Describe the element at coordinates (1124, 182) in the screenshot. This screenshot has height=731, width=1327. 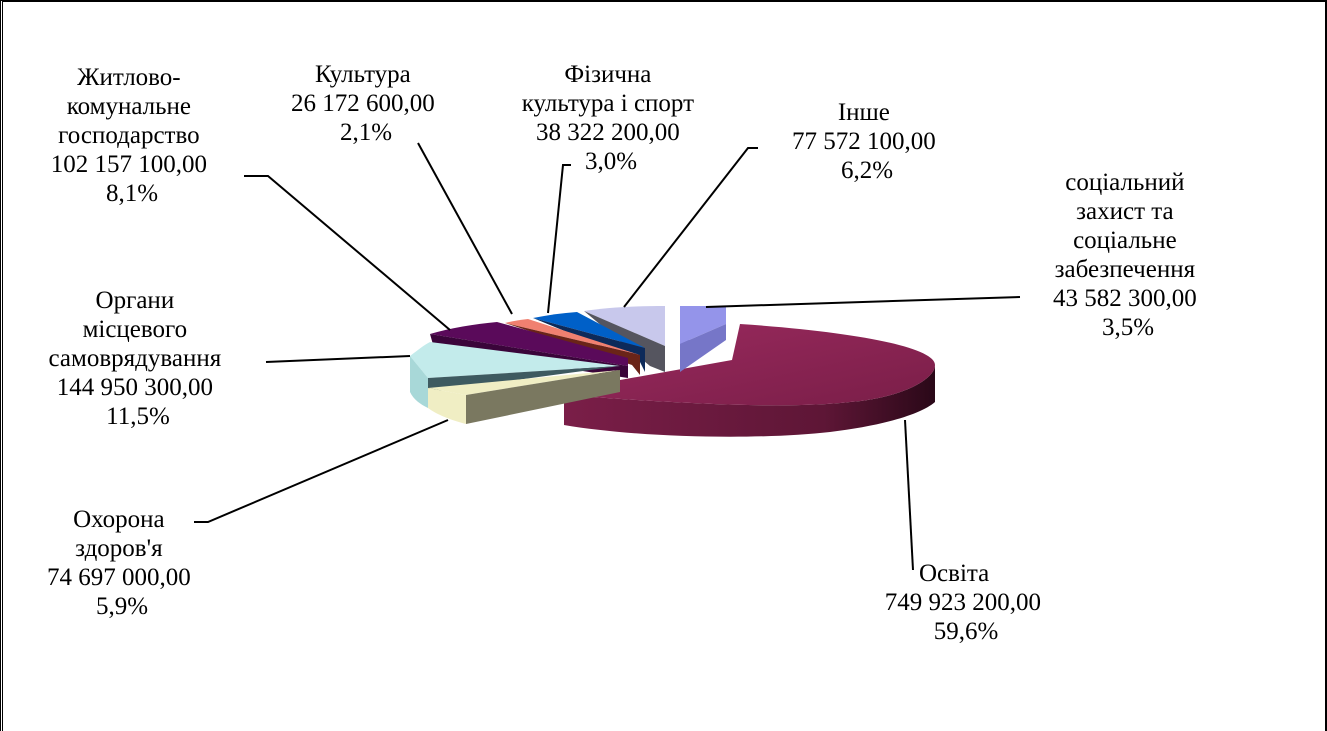
I see `label-sotsialnyi-line1: соціальний` at that location.